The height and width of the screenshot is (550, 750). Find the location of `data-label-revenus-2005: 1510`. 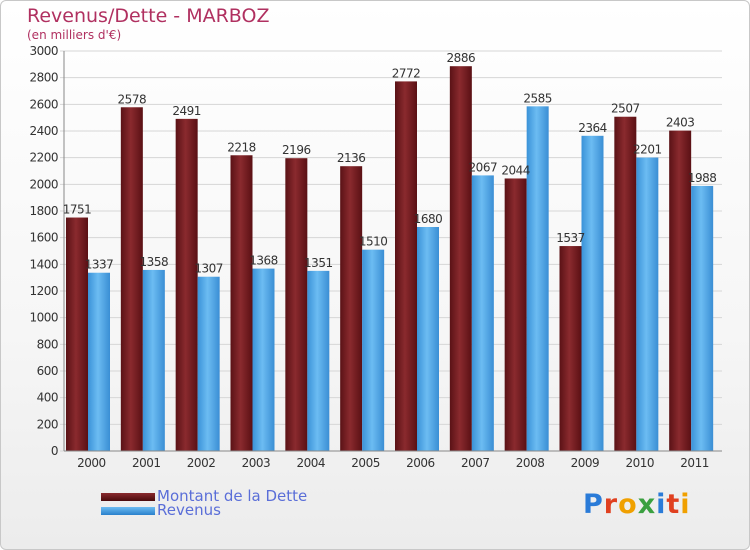

data-label-revenus-2005: 1510 is located at coordinates (373, 242).